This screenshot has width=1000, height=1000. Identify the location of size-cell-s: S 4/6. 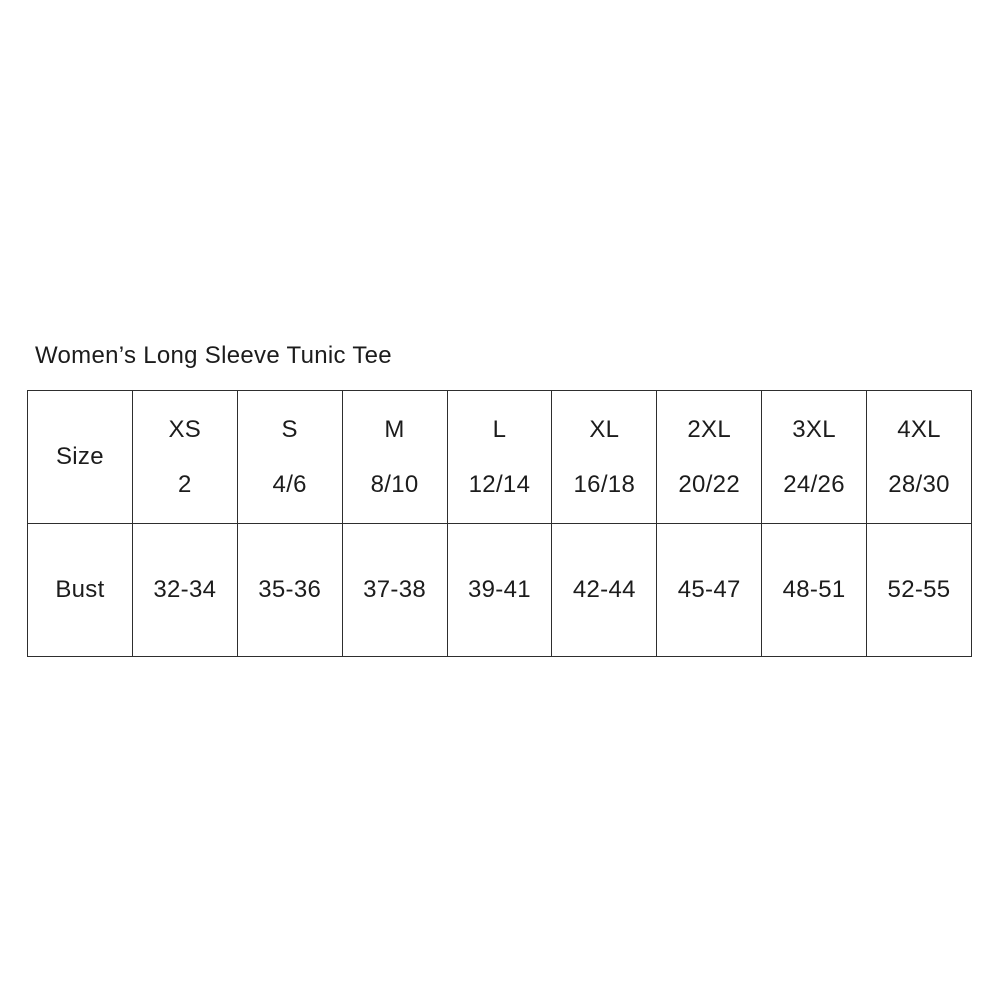
(289, 457).